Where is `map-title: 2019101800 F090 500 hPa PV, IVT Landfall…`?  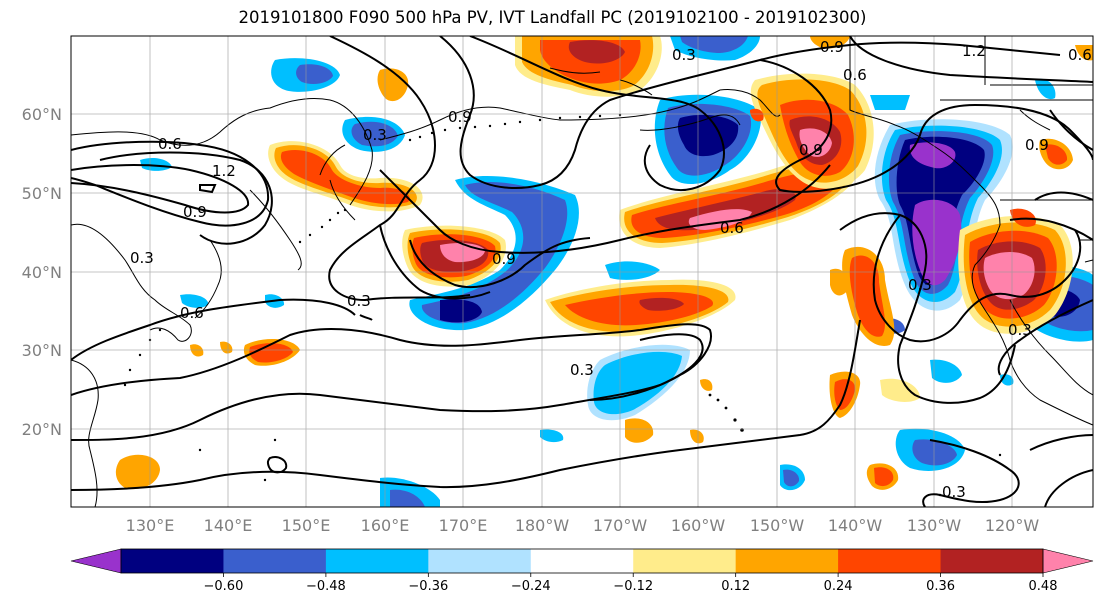 map-title: 2019101800 F090 500 hPa PV, IVT Landfall… is located at coordinates (552, 17).